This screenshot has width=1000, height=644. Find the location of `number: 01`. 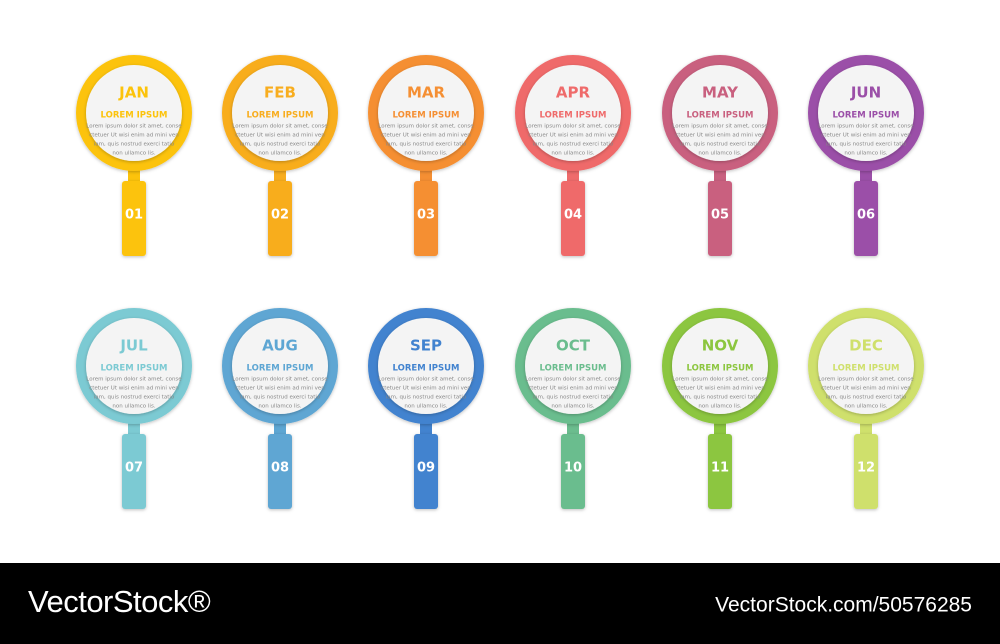

number: 01 is located at coordinates (134, 215).